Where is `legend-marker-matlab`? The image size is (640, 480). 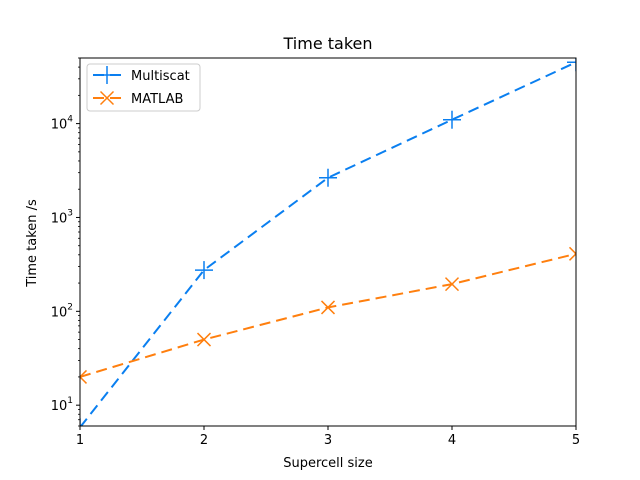 legend-marker-matlab is located at coordinates (107, 98).